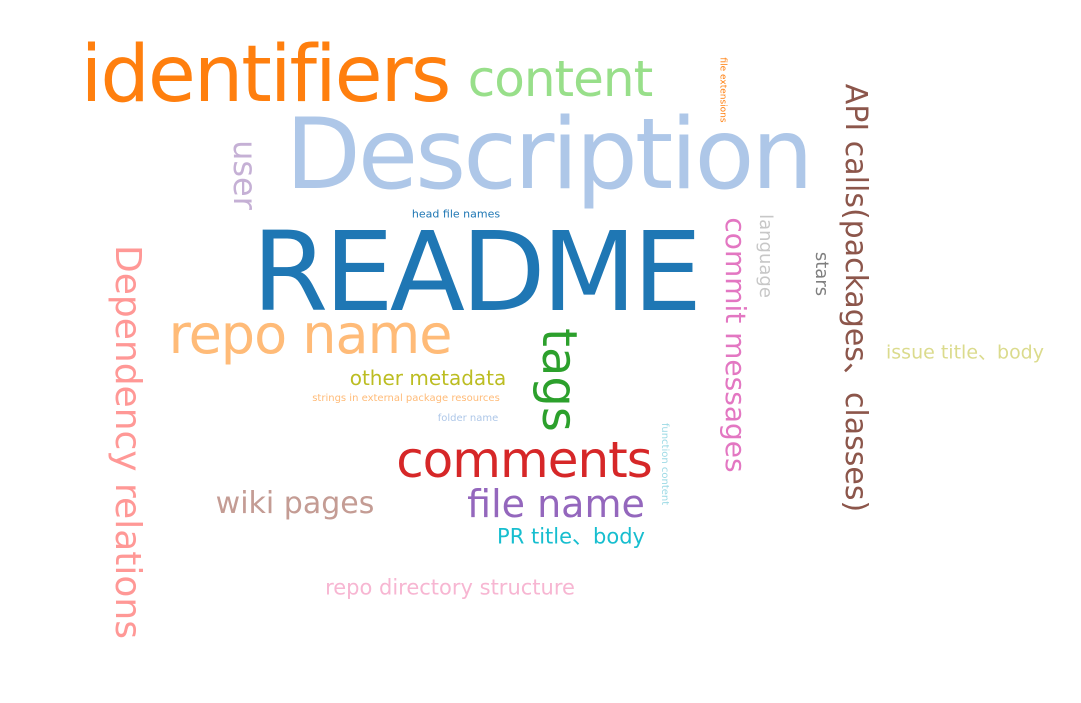 This screenshot has height=703, width=1081. What do you see at coordinates (127, 442) in the screenshot?
I see `word-dependency-relations: Dependency relations` at bounding box center [127, 442].